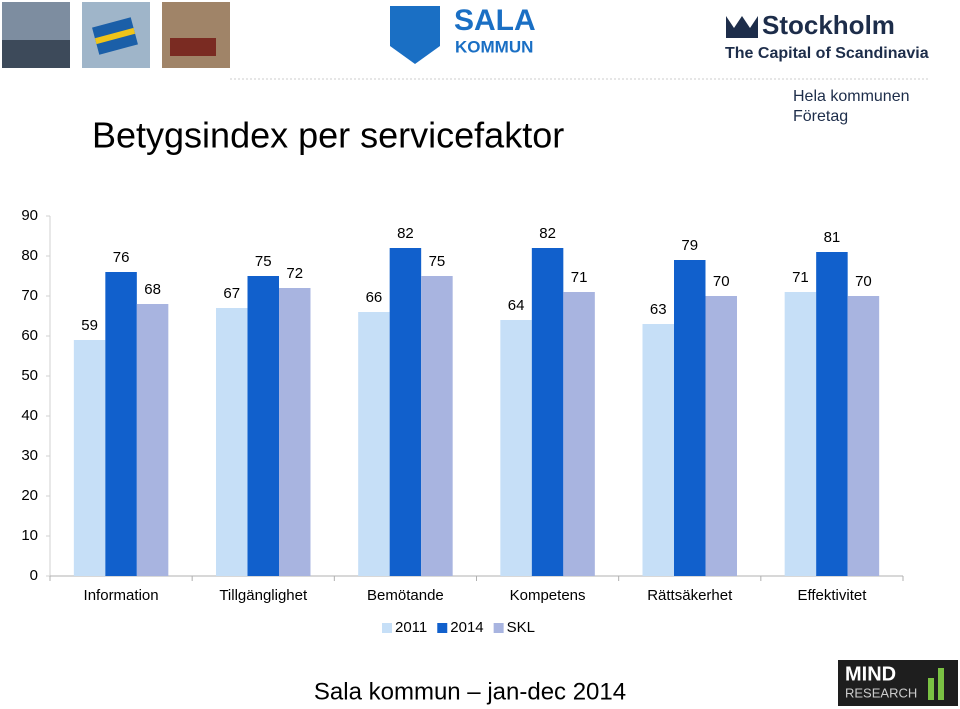 Image resolution: width=960 pixels, height=709 pixels. I want to click on logo-text: MIND, so click(870, 674).